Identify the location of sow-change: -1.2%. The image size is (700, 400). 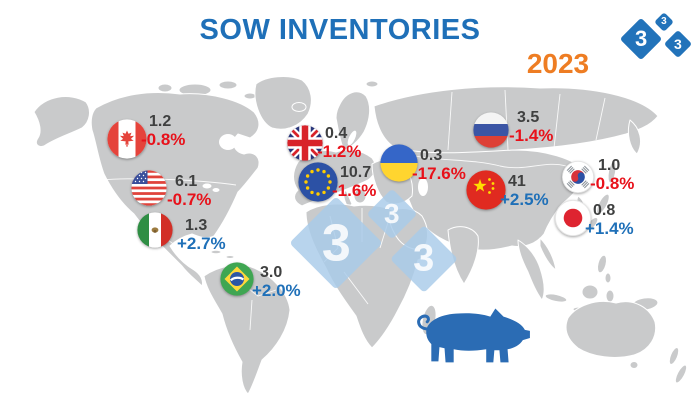
(339, 151).